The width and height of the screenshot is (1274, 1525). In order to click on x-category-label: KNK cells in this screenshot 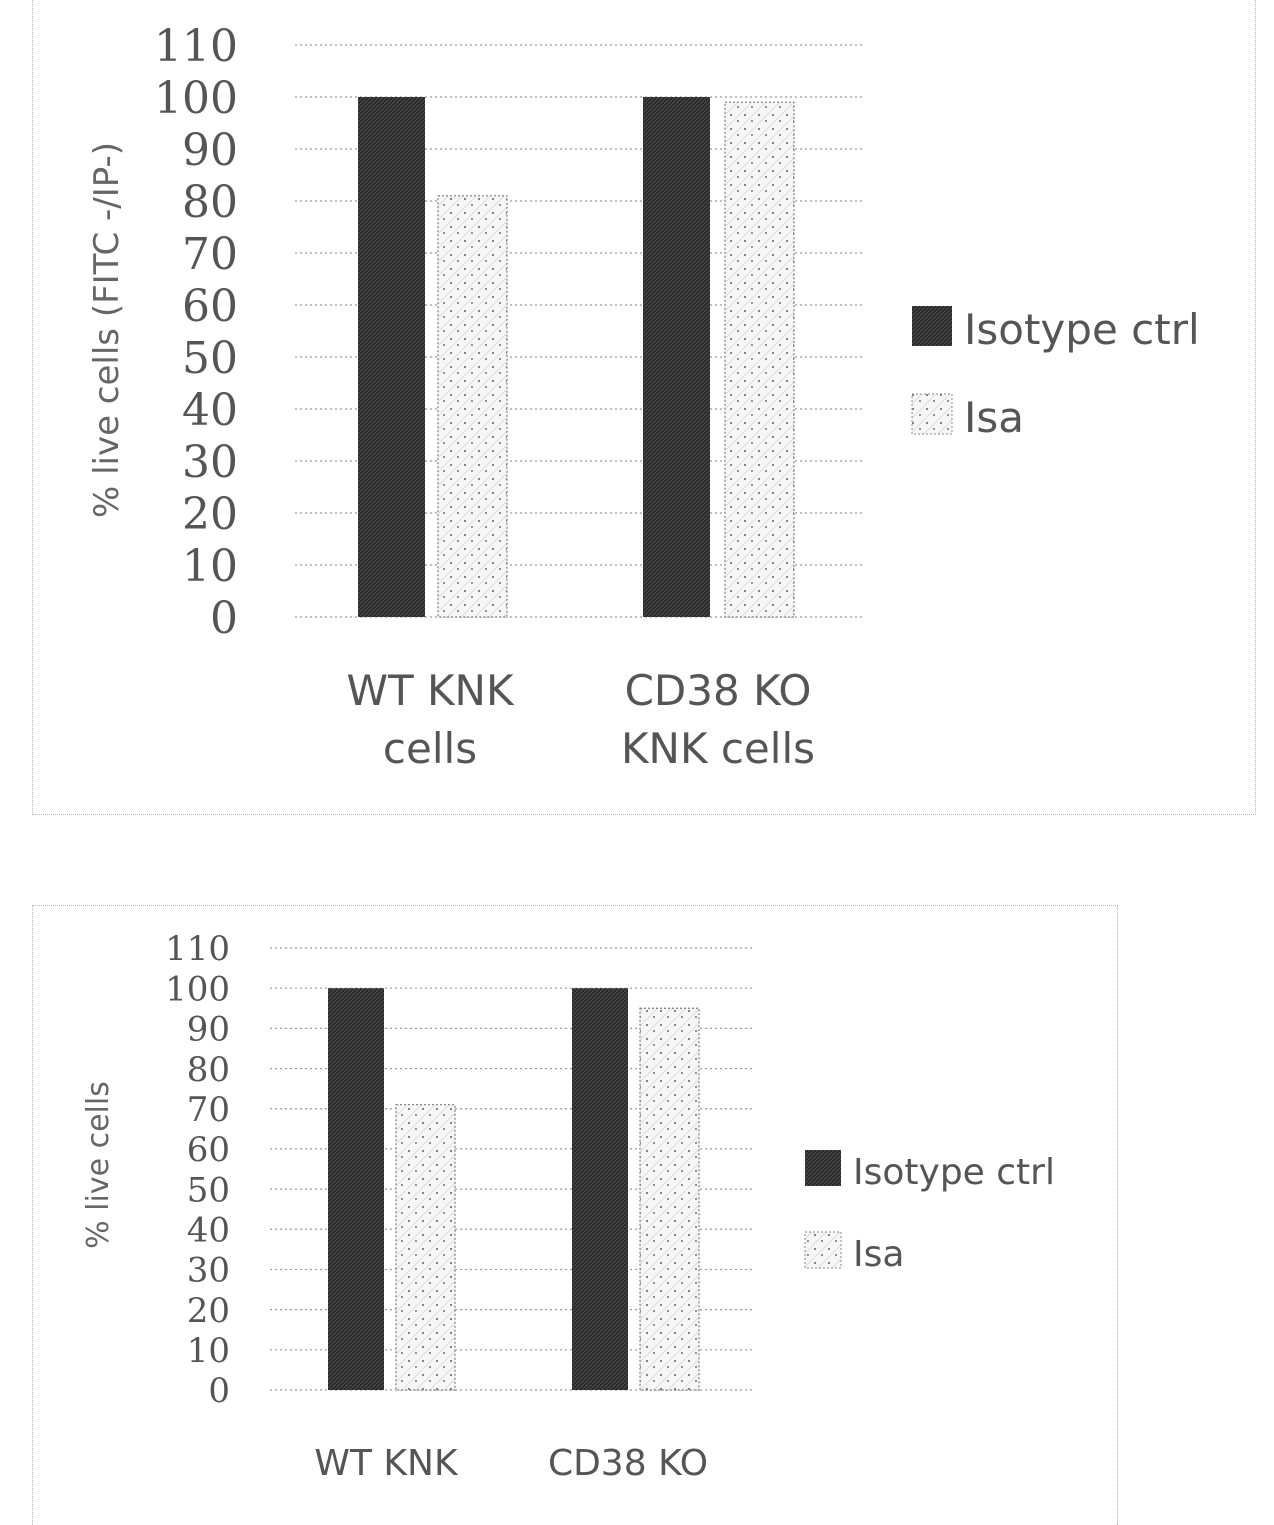, I will do `click(718, 748)`.